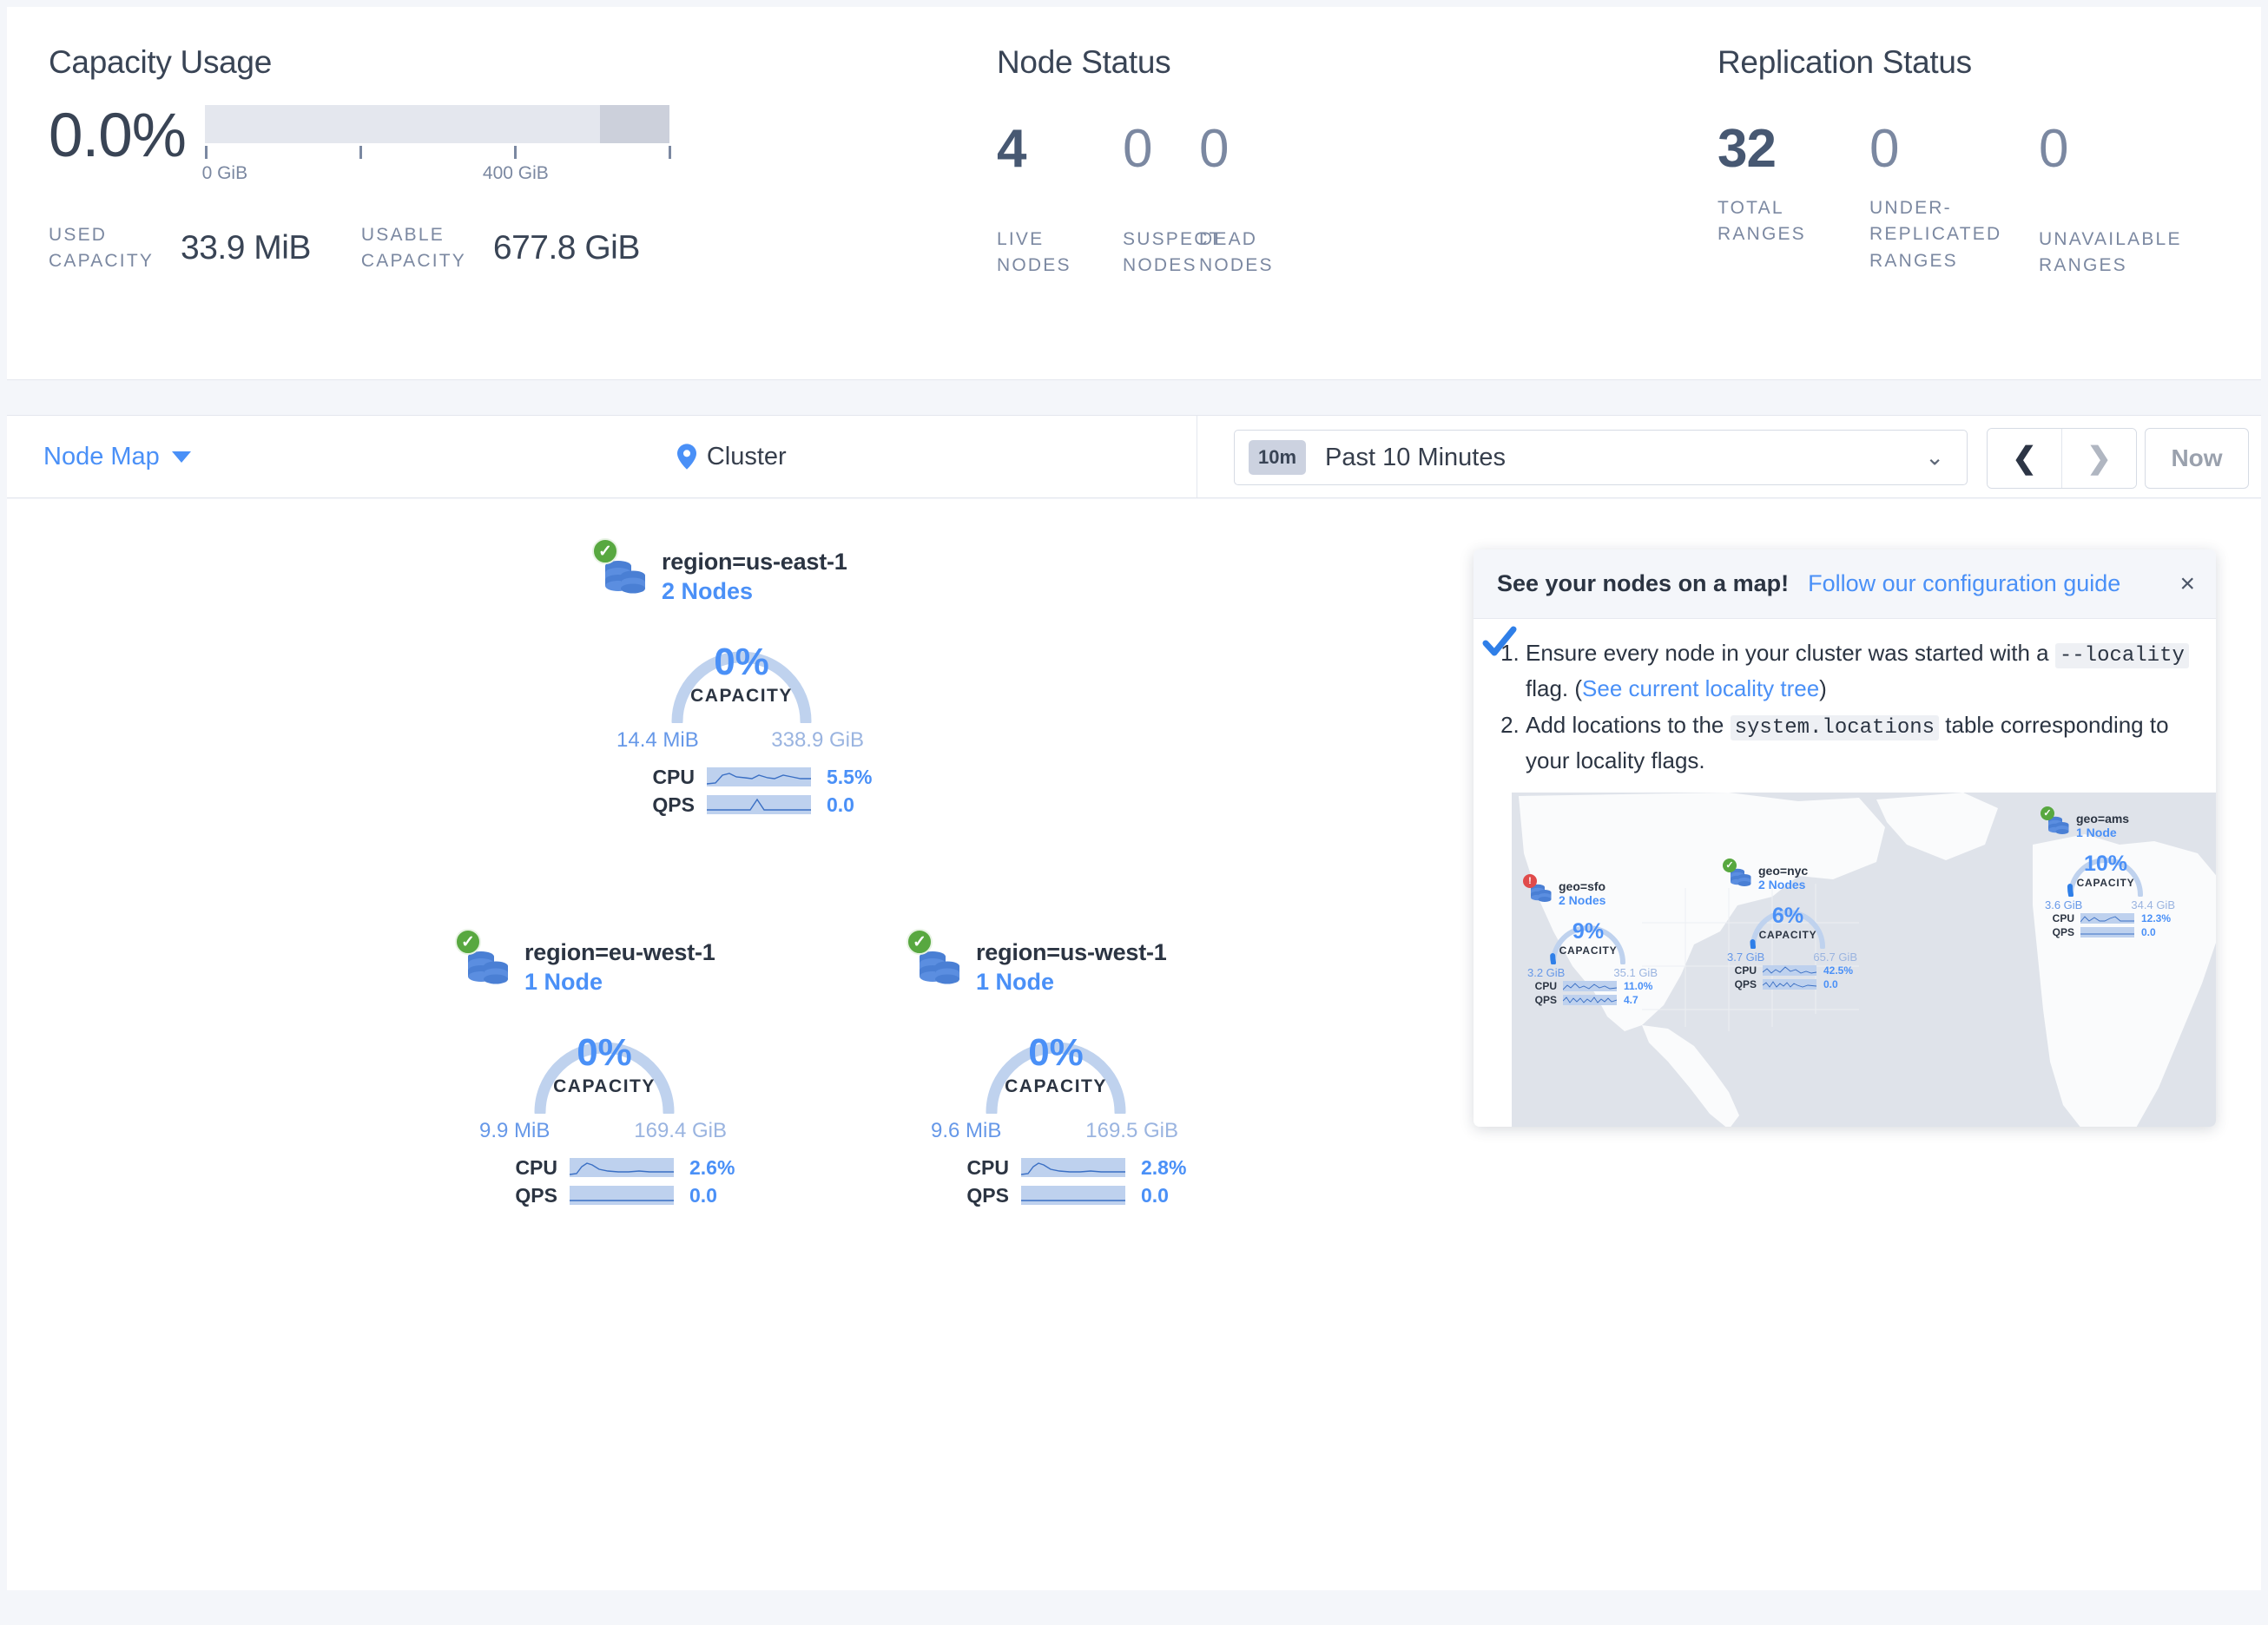 This screenshot has width=2268, height=1625. I want to click on time-next-button: ❯, so click(2099, 458).